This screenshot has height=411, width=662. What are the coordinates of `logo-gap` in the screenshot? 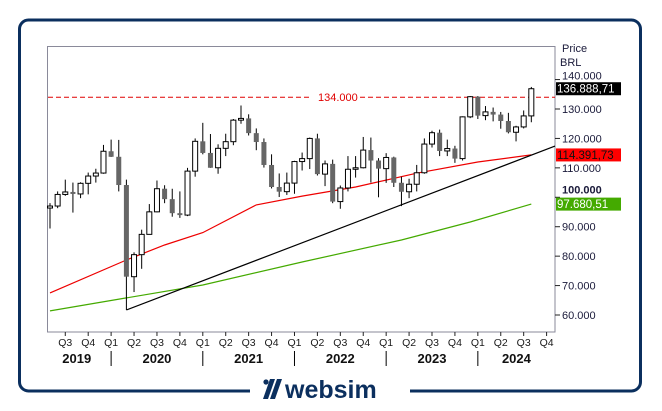 It's located at (330, 390).